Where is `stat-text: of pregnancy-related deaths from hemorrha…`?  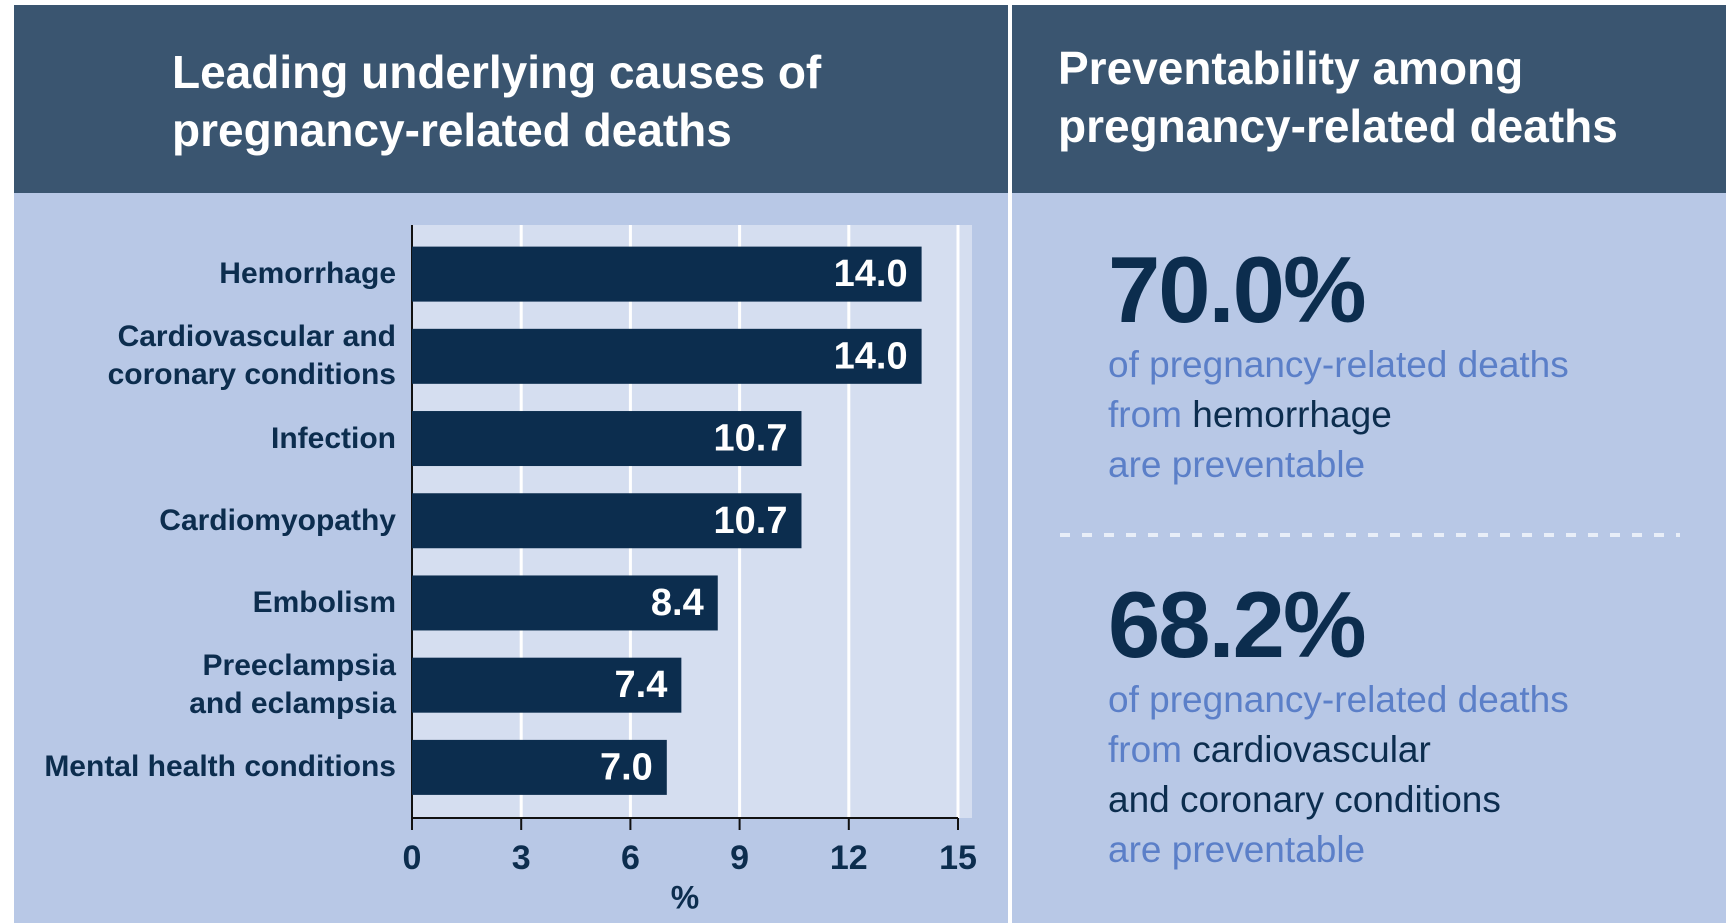 stat-text: of pregnancy-related deaths from hemorrha… is located at coordinates (1338, 415).